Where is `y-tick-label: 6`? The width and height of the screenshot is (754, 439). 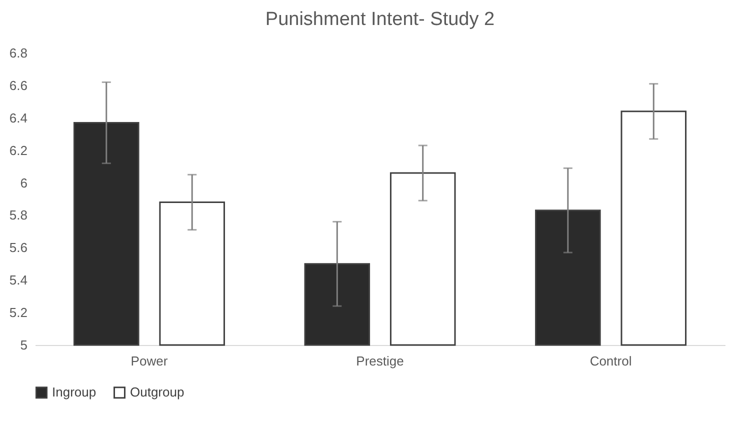
y-tick-label: 6 is located at coordinates (24, 182).